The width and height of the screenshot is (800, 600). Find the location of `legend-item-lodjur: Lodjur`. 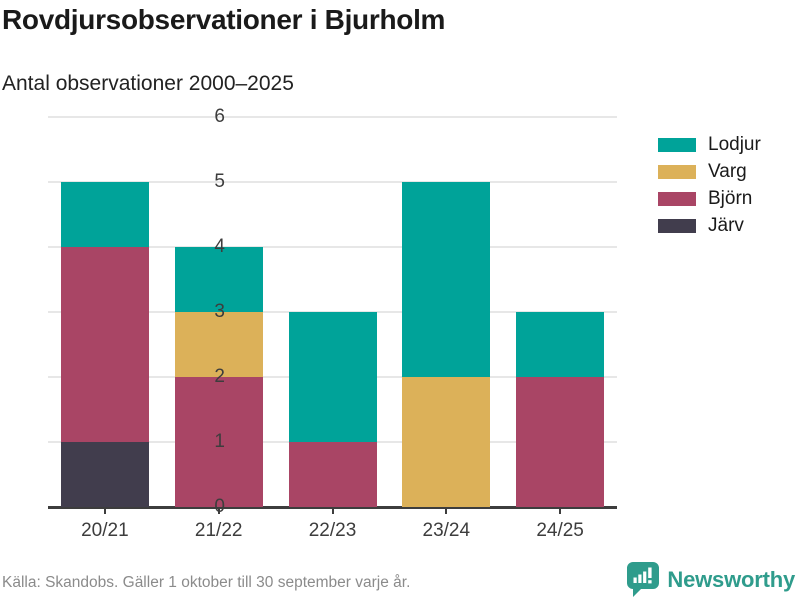

legend-item-lodjur: Lodjur is located at coordinates (709, 144).